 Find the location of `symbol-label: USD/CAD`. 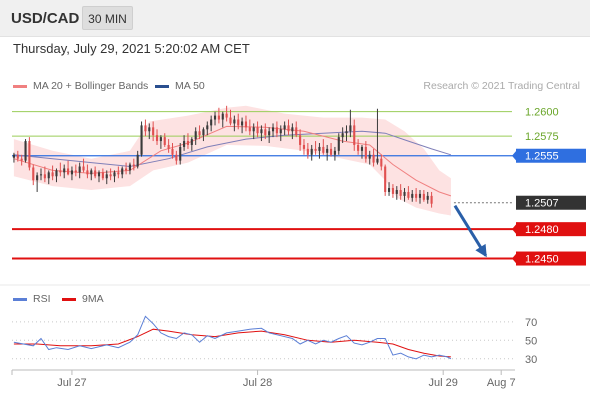

symbol-label: USD/CAD is located at coordinates (45, 18).